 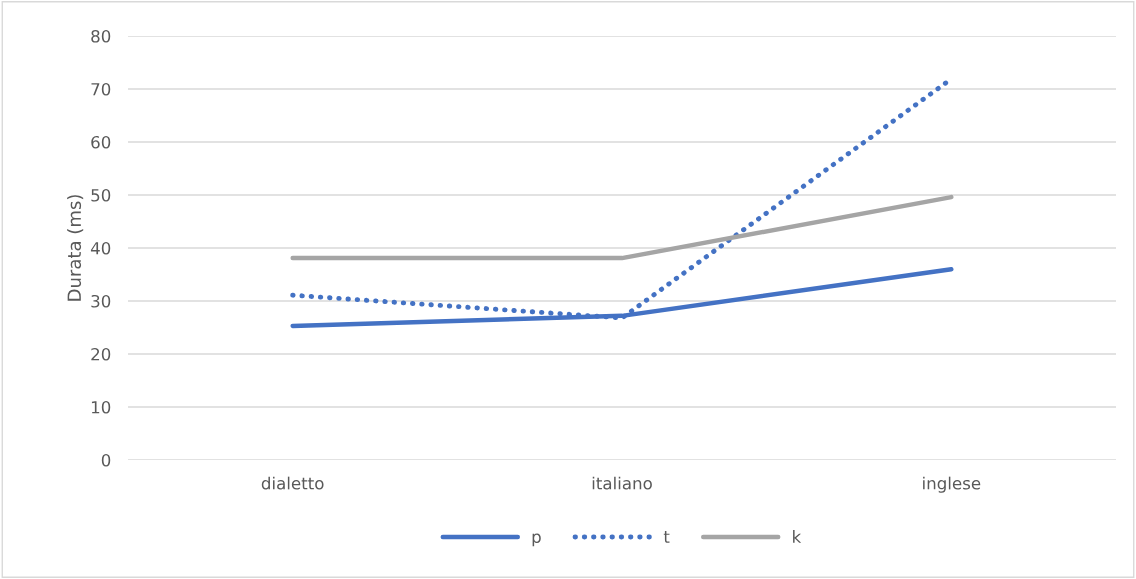 What do you see at coordinates (622, 483) in the screenshot?
I see `x-tick-label: italiano` at bounding box center [622, 483].